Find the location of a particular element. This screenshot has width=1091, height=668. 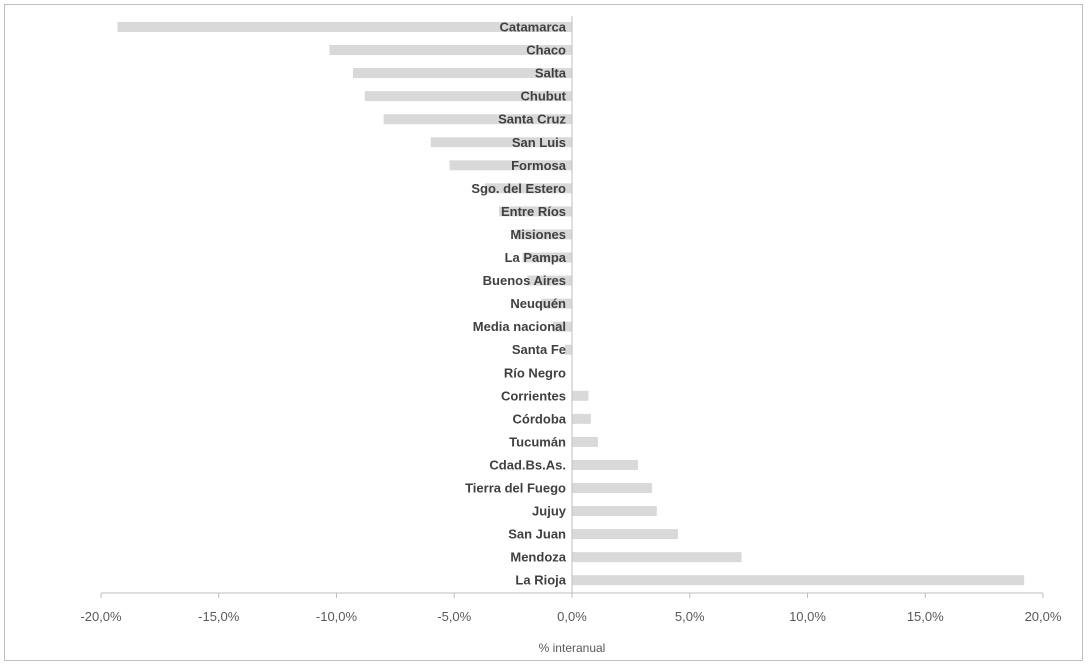

category-label: La Rioja is located at coordinates (540, 580).